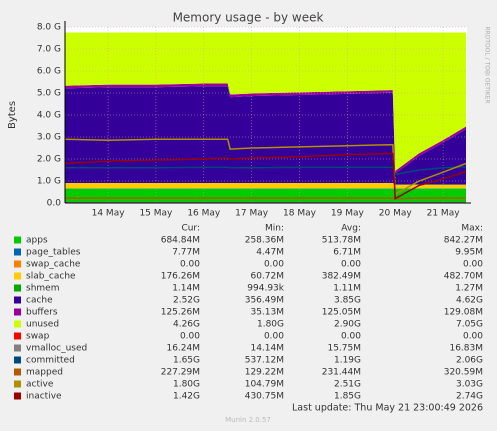 This screenshot has height=431, width=497. Describe the element at coordinates (463, 241) in the screenshot. I see `legend-stat: 842.27M` at that location.